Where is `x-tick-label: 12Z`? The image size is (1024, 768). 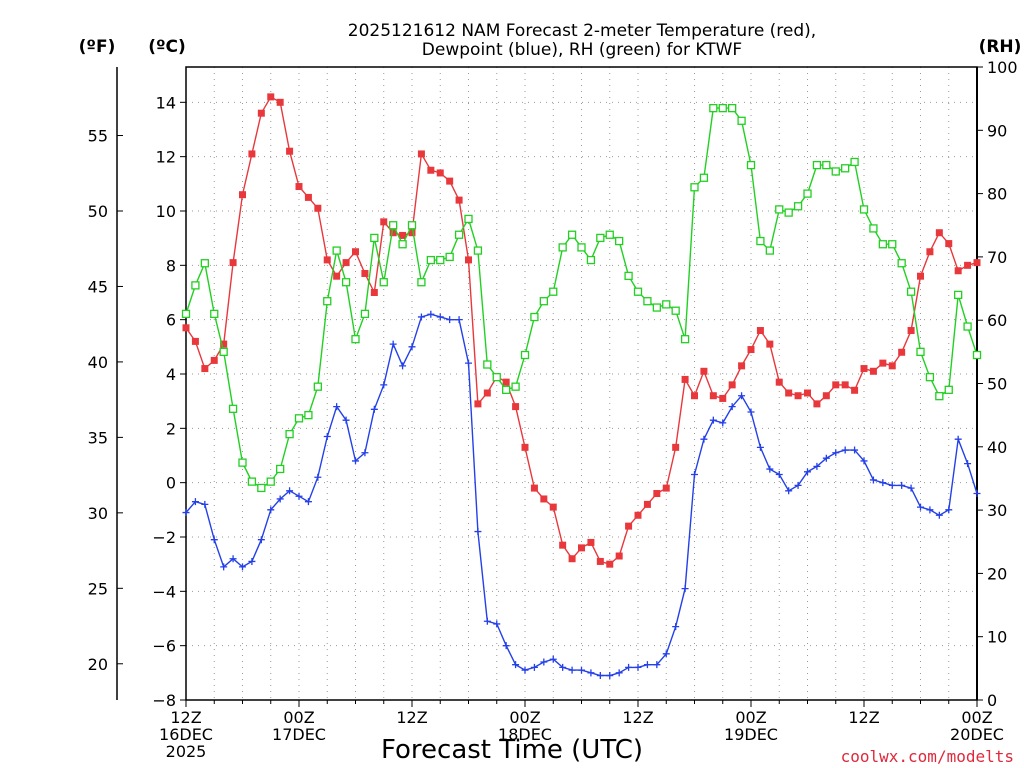 x-tick-label: 12Z is located at coordinates (411, 717).